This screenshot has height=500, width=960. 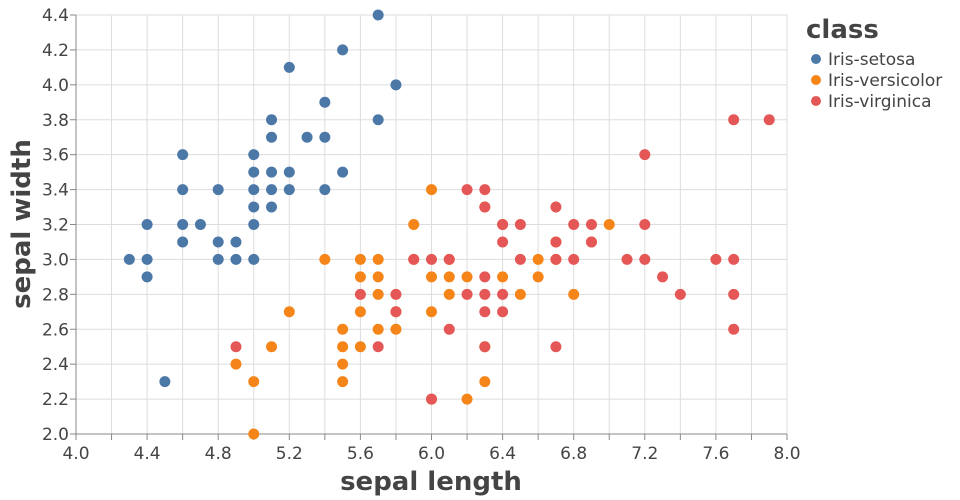 I want to click on y-tick-label: 2.0, so click(x=55, y=435).